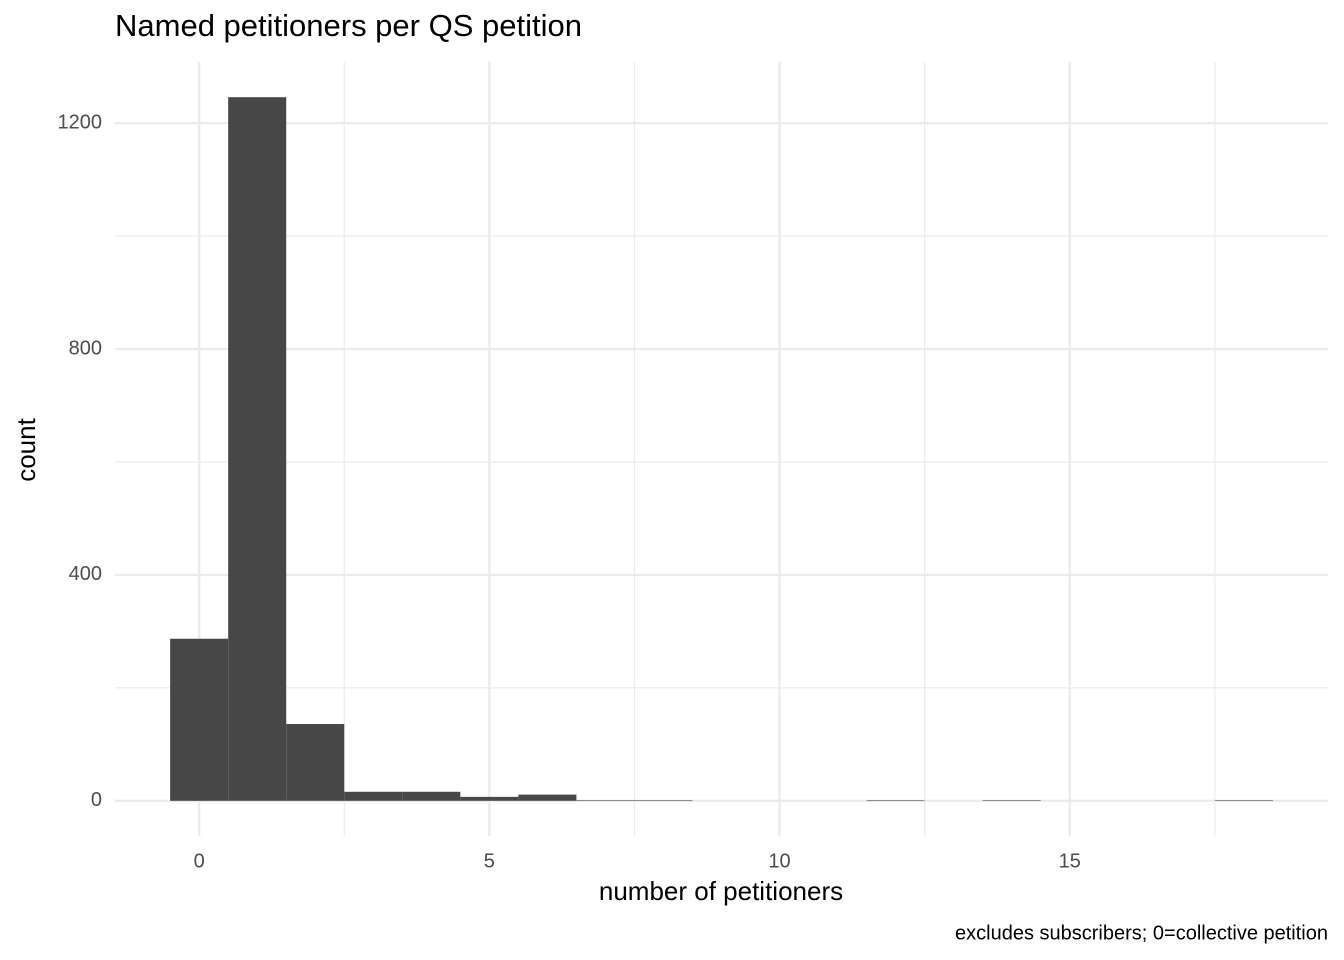  What do you see at coordinates (96, 800) in the screenshot?
I see `y-tick-label: 0` at bounding box center [96, 800].